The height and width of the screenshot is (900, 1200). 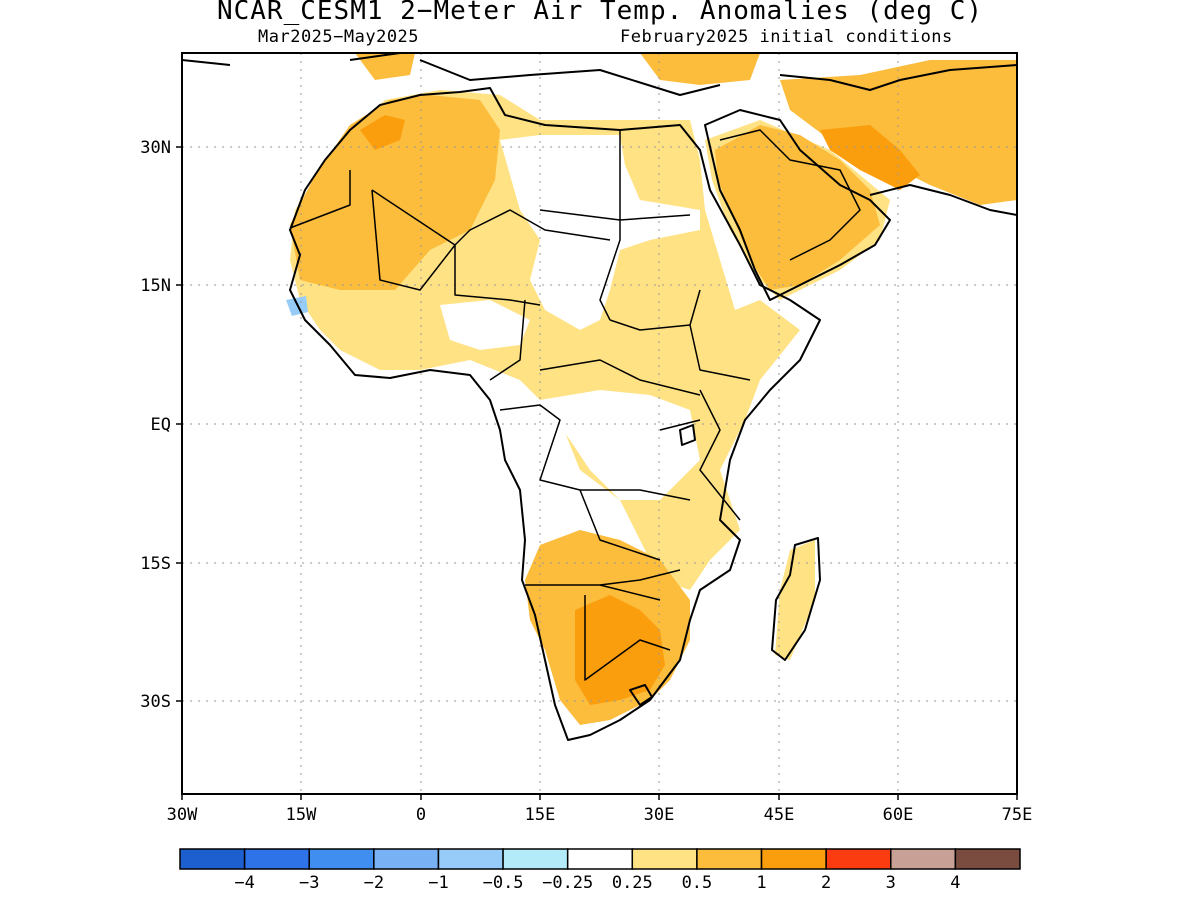 What do you see at coordinates (301, 815) in the screenshot?
I see `lon-label: 15W` at bounding box center [301, 815].